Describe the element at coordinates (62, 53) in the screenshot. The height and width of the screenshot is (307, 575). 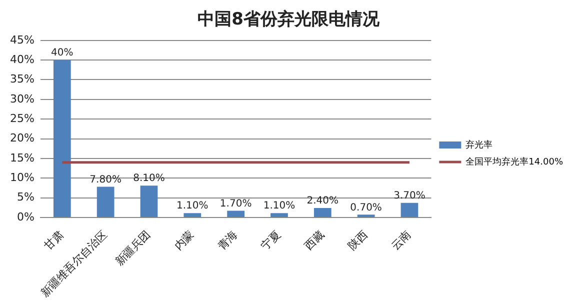
I see `data-label: 40%` at that location.